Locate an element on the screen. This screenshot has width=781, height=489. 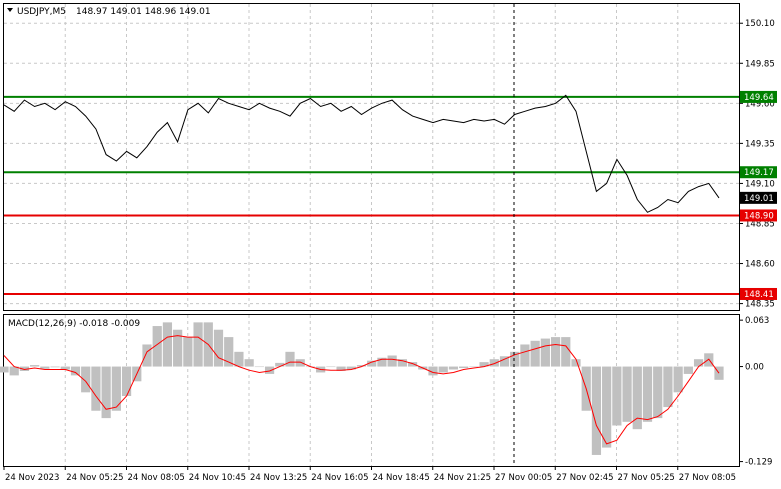
price-tick-label: 148.35 is located at coordinates (760, 305).